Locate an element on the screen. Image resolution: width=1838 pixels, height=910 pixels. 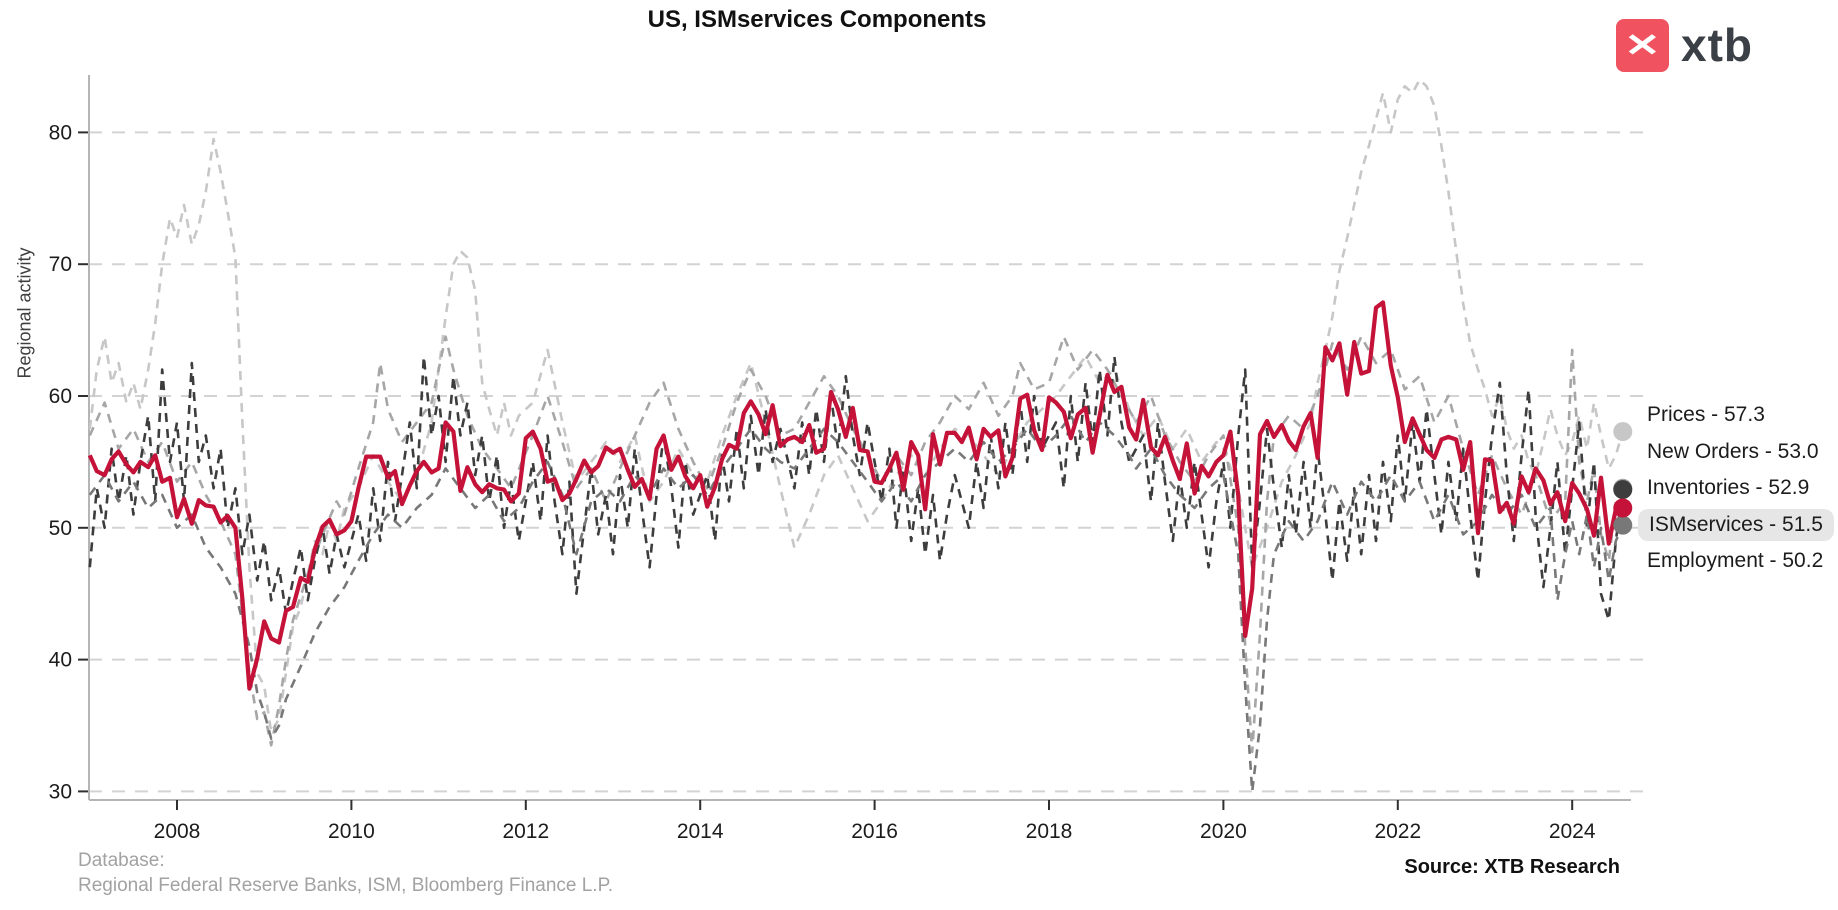
x-tick-label: 2024 is located at coordinates (1572, 831).